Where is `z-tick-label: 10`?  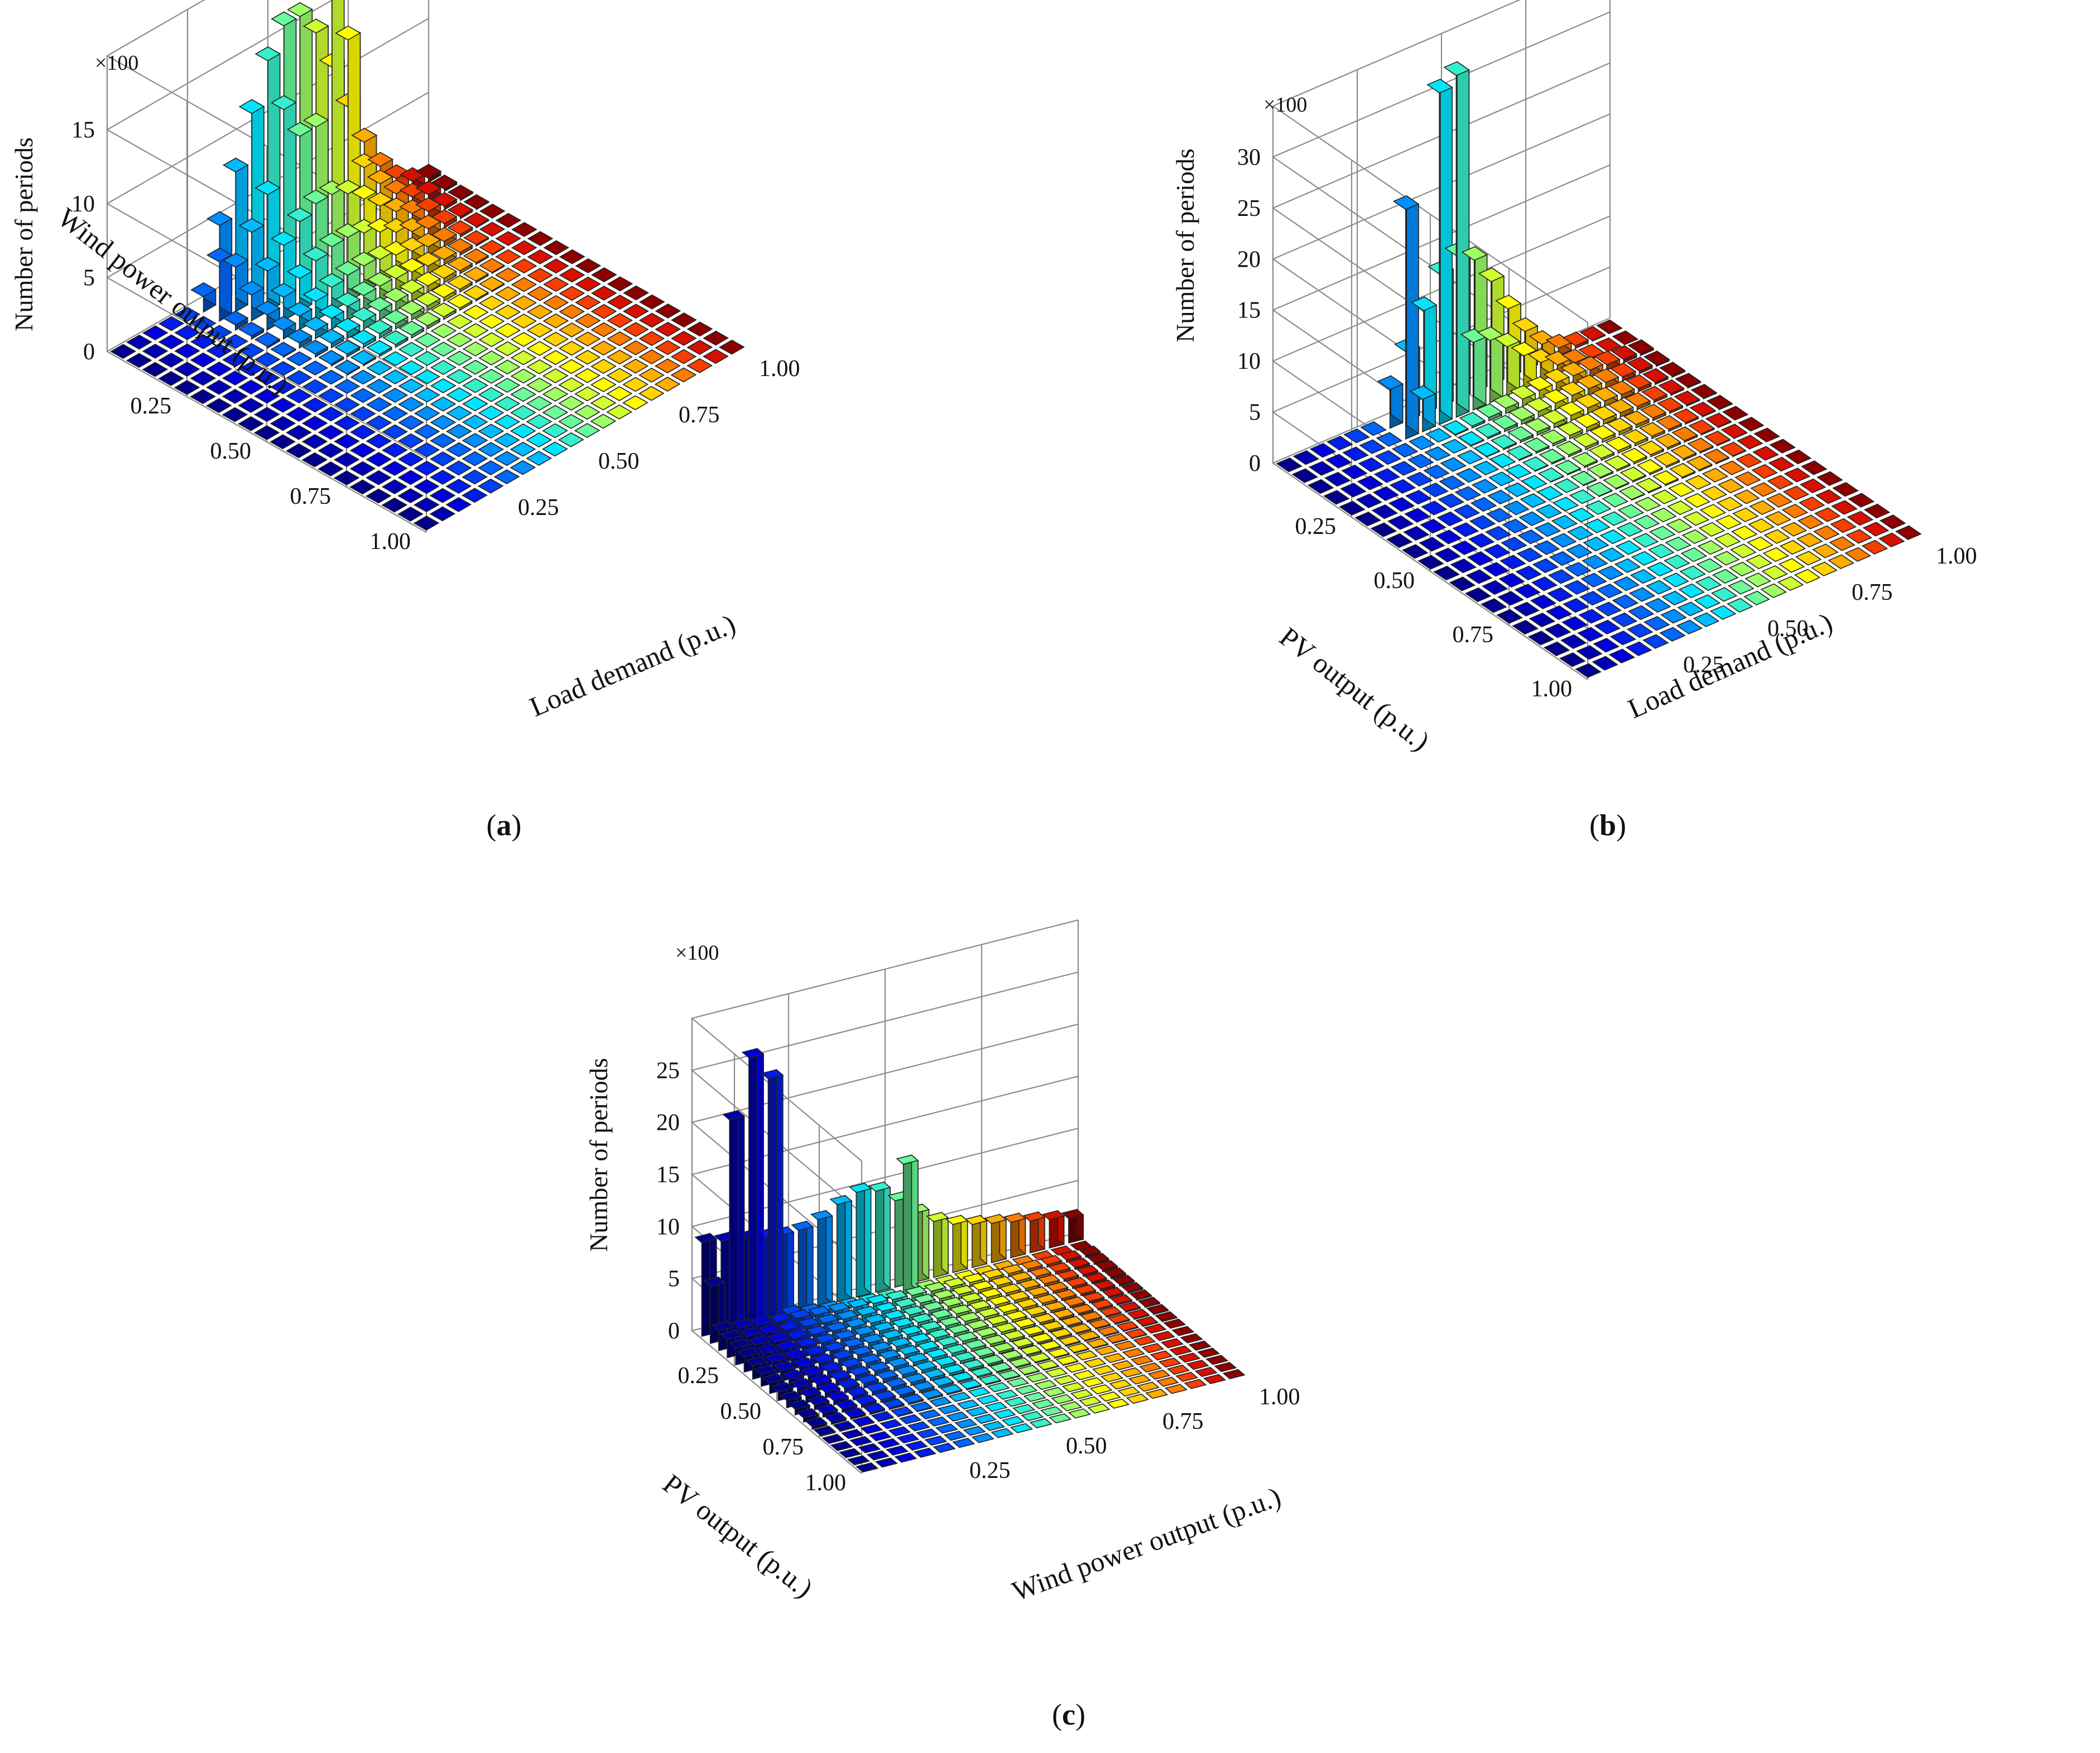 z-tick-label: 10 is located at coordinates (668, 1227).